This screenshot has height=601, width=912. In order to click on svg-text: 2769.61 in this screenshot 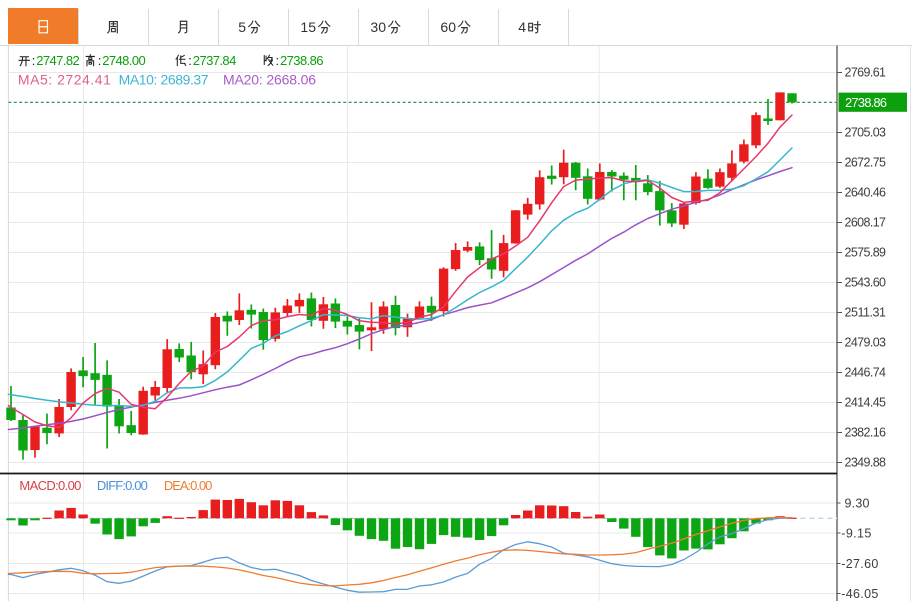, I will do `click(866, 73)`.